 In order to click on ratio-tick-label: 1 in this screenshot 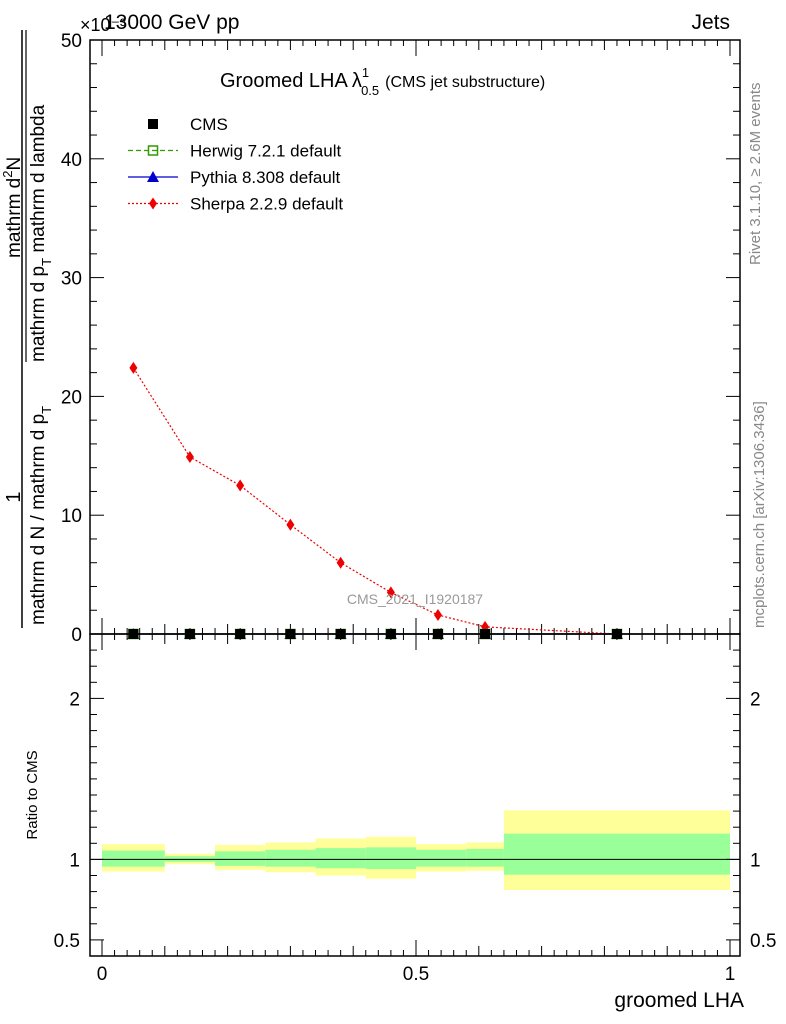, I will do `click(74, 860)`.